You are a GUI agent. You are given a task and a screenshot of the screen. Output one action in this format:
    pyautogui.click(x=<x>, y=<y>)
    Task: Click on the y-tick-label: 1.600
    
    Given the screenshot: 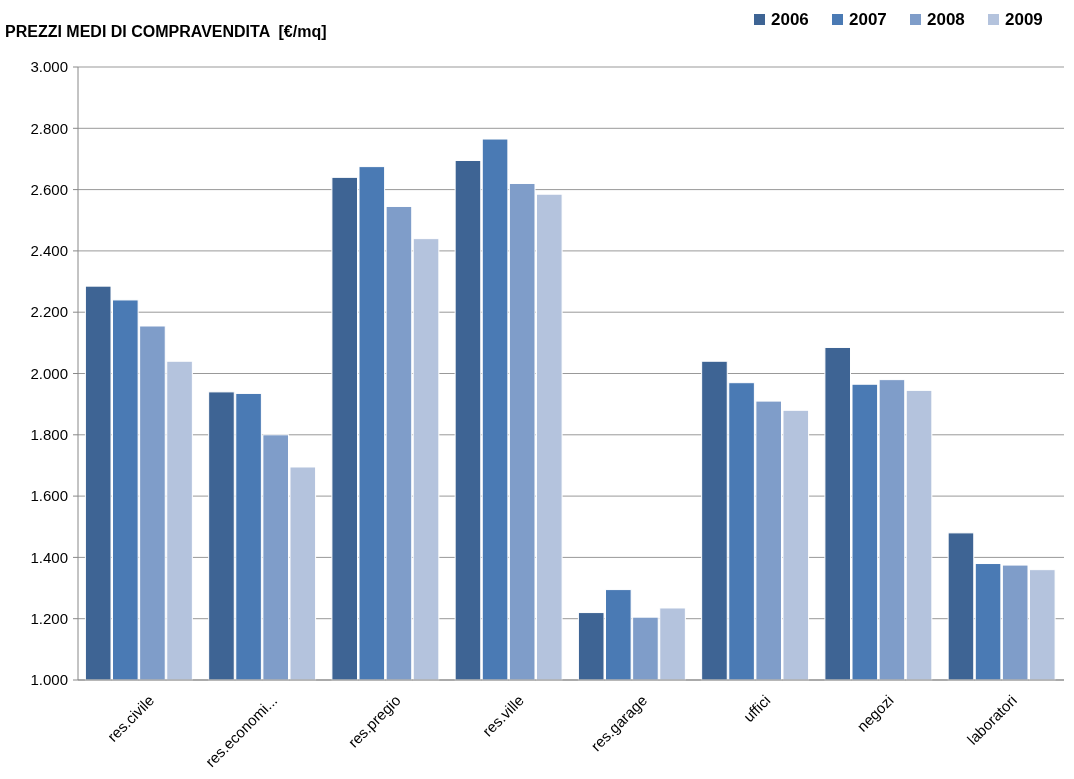 What is the action you would take?
    pyautogui.click(x=49, y=496)
    